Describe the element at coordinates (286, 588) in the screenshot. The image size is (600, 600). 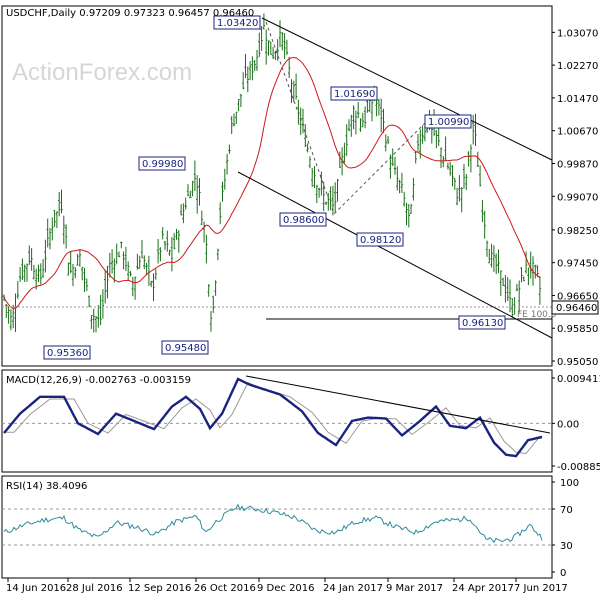
I see `x-tick-label: 9 Dec 2016` at that location.